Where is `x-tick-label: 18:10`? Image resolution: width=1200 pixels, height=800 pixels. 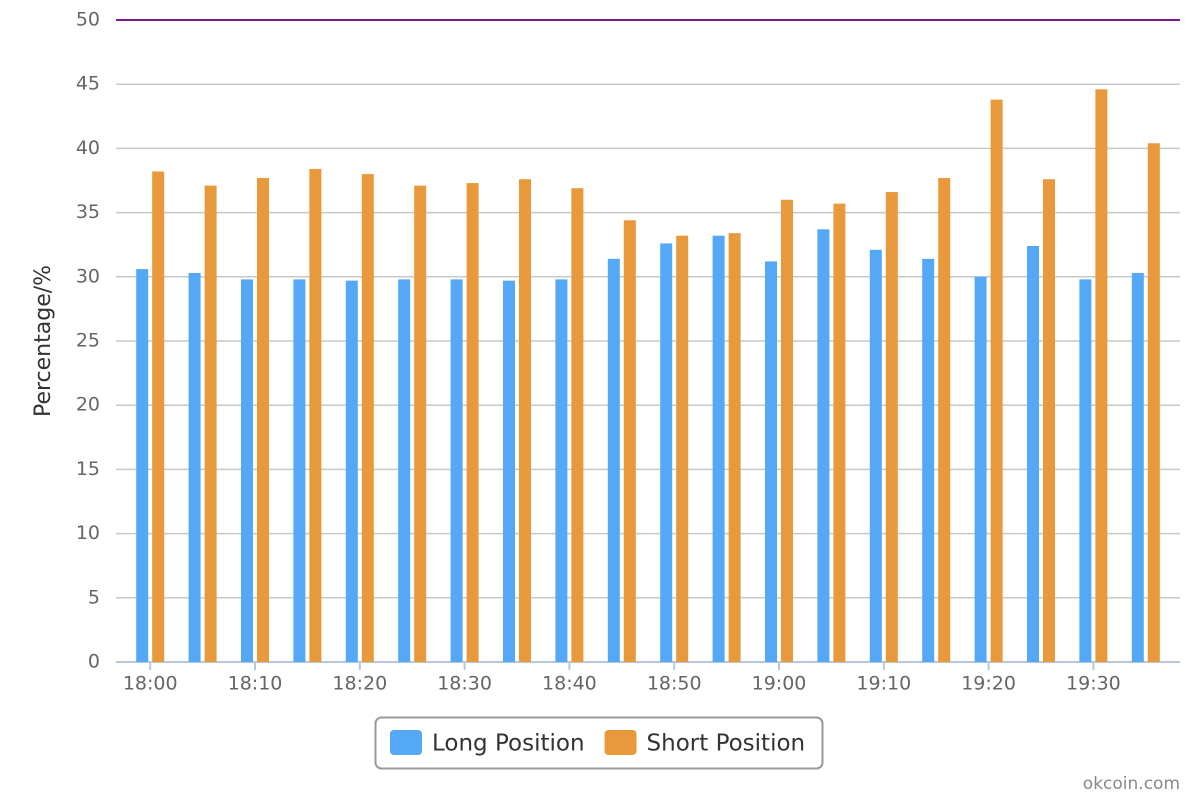 x-tick-label: 18:10 is located at coordinates (255, 684).